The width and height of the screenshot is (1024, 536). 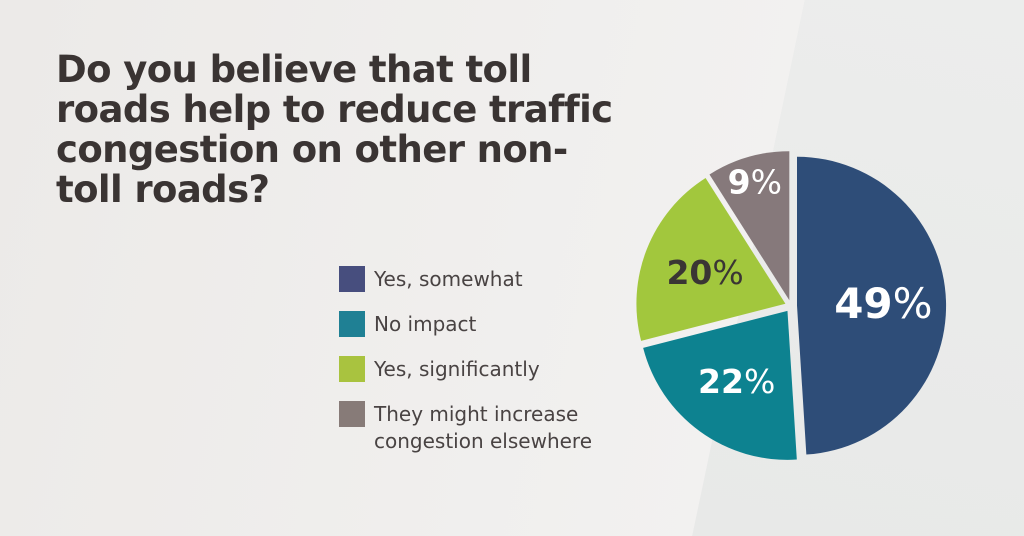 I want to click on legend-label: No impact, so click(x=425, y=324).